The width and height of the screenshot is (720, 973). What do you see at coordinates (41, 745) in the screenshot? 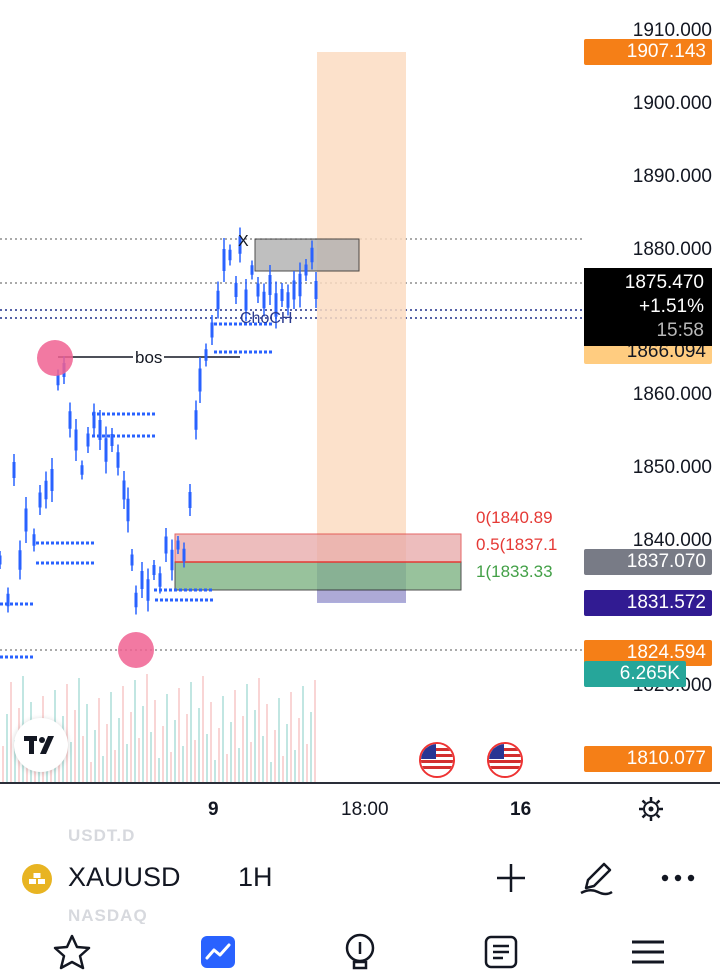
I see `tradingview-logo-icon` at bounding box center [41, 745].